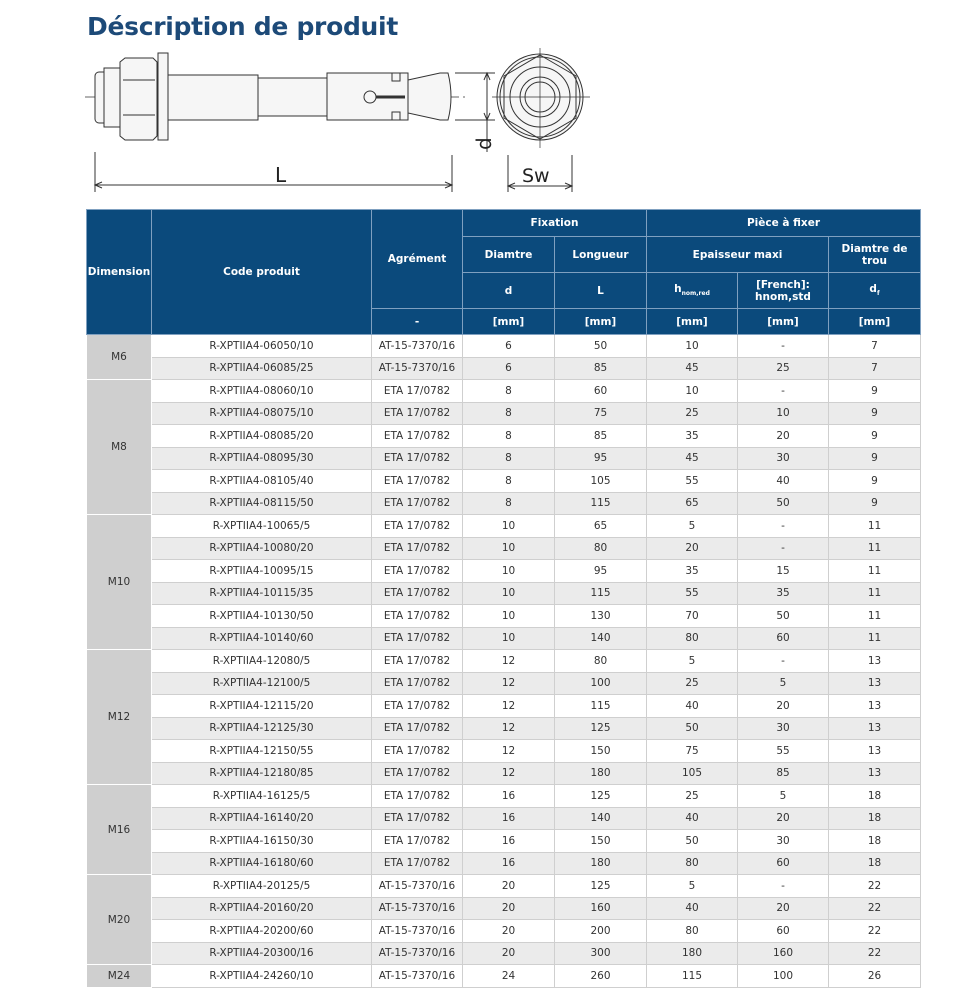 Image resolution: width=960 pixels, height=1000 pixels. What do you see at coordinates (692, 863) in the screenshot?
I see `h-nom-red-cell: 80` at bounding box center [692, 863].